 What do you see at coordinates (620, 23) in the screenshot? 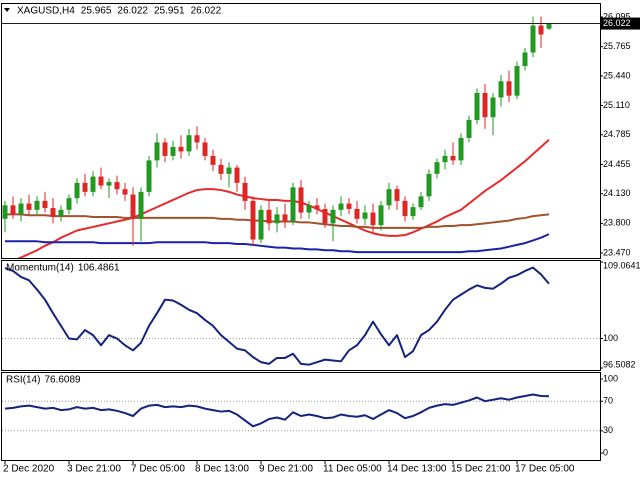
I see `last-price-box` at bounding box center [620, 23].